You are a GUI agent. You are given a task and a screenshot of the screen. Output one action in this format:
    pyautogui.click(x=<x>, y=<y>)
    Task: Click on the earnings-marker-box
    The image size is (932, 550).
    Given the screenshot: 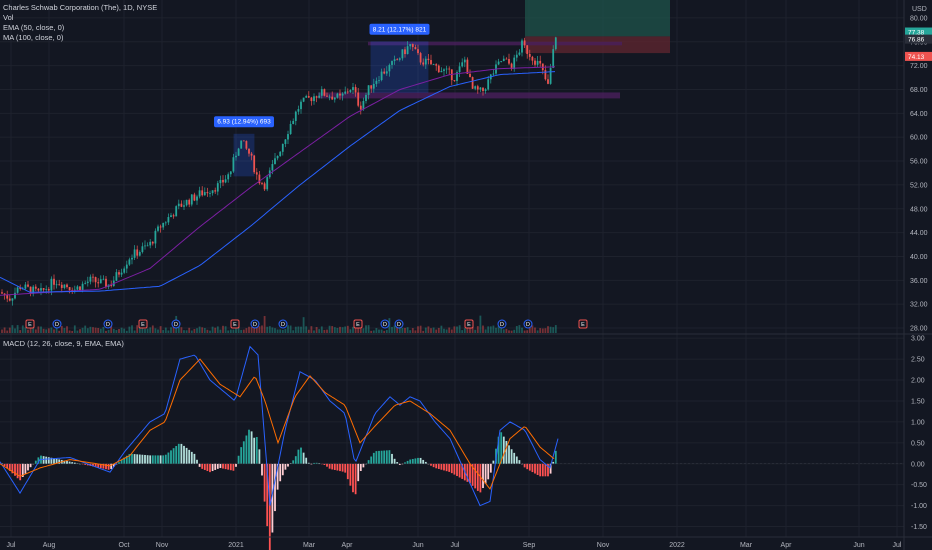 What is the action you would take?
    pyautogui.click(x=469, y=324)
    